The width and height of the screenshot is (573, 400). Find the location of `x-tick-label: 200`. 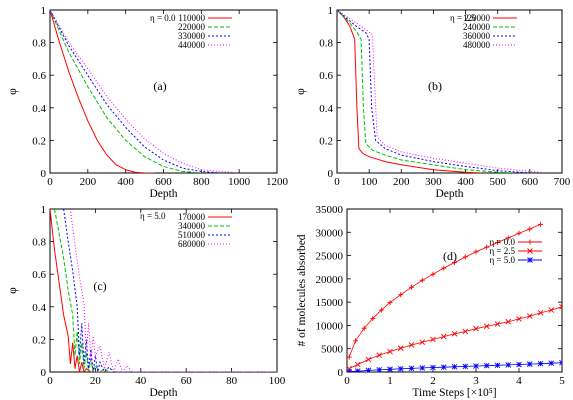

x-tick-label: 200 is located at coordinates (88, 182).